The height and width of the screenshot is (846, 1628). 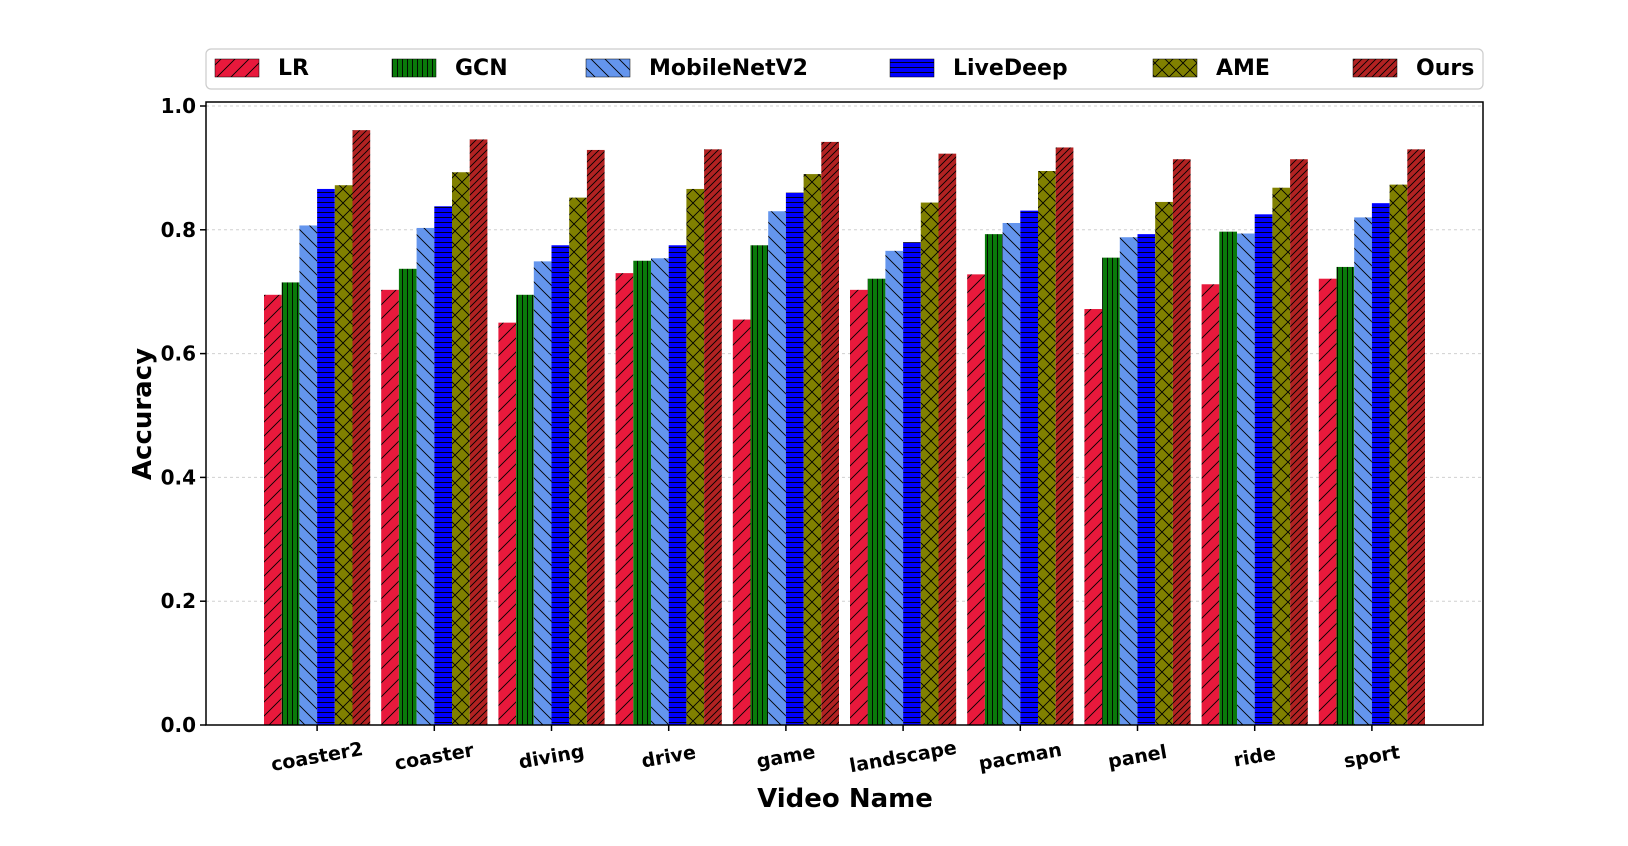 What do you see at coordinates (1416, 437) in the screenshot?
I see `bar-ours-sport` at bounding box center [1416, 437].